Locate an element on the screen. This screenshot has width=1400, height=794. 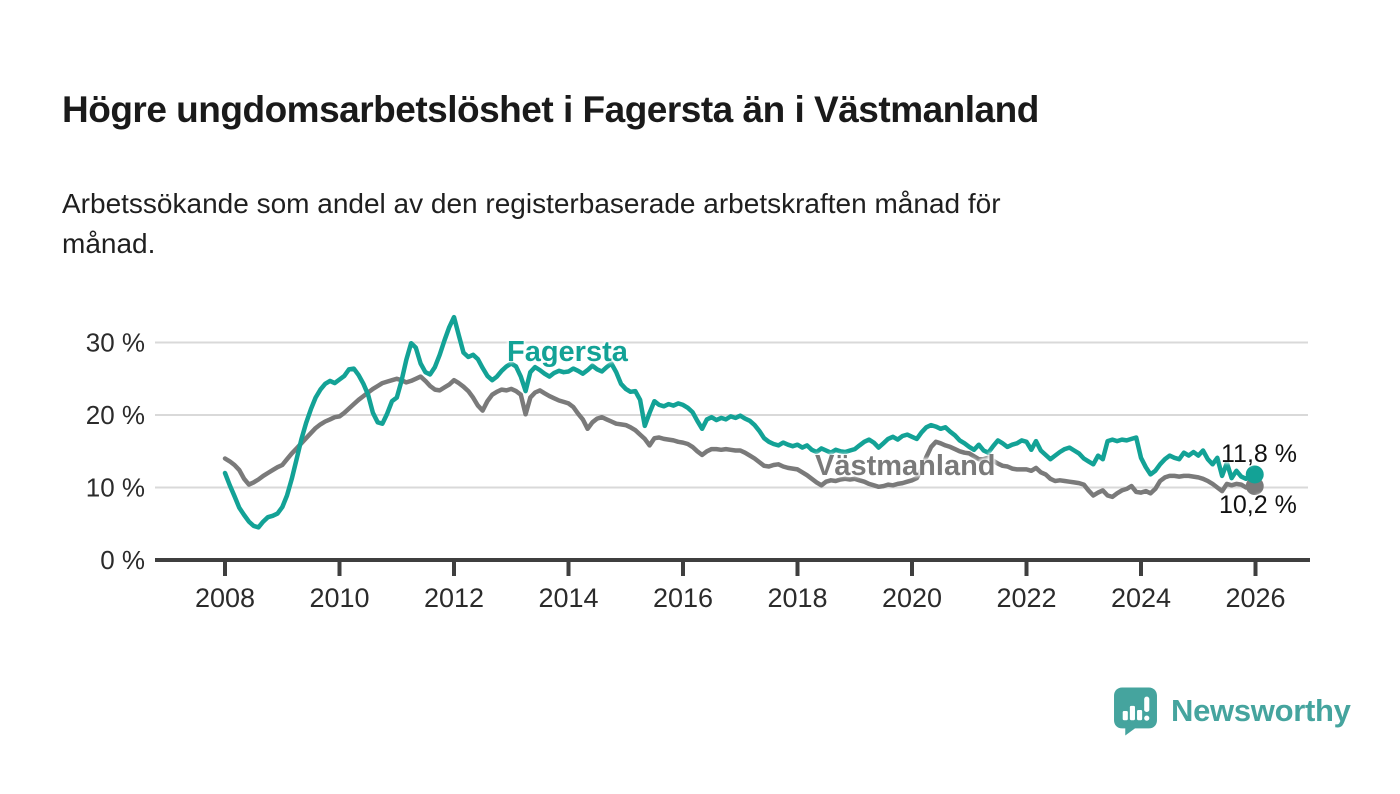
end-value-label-fagersta: 11,8 % is located at coordinates (1259, 454).